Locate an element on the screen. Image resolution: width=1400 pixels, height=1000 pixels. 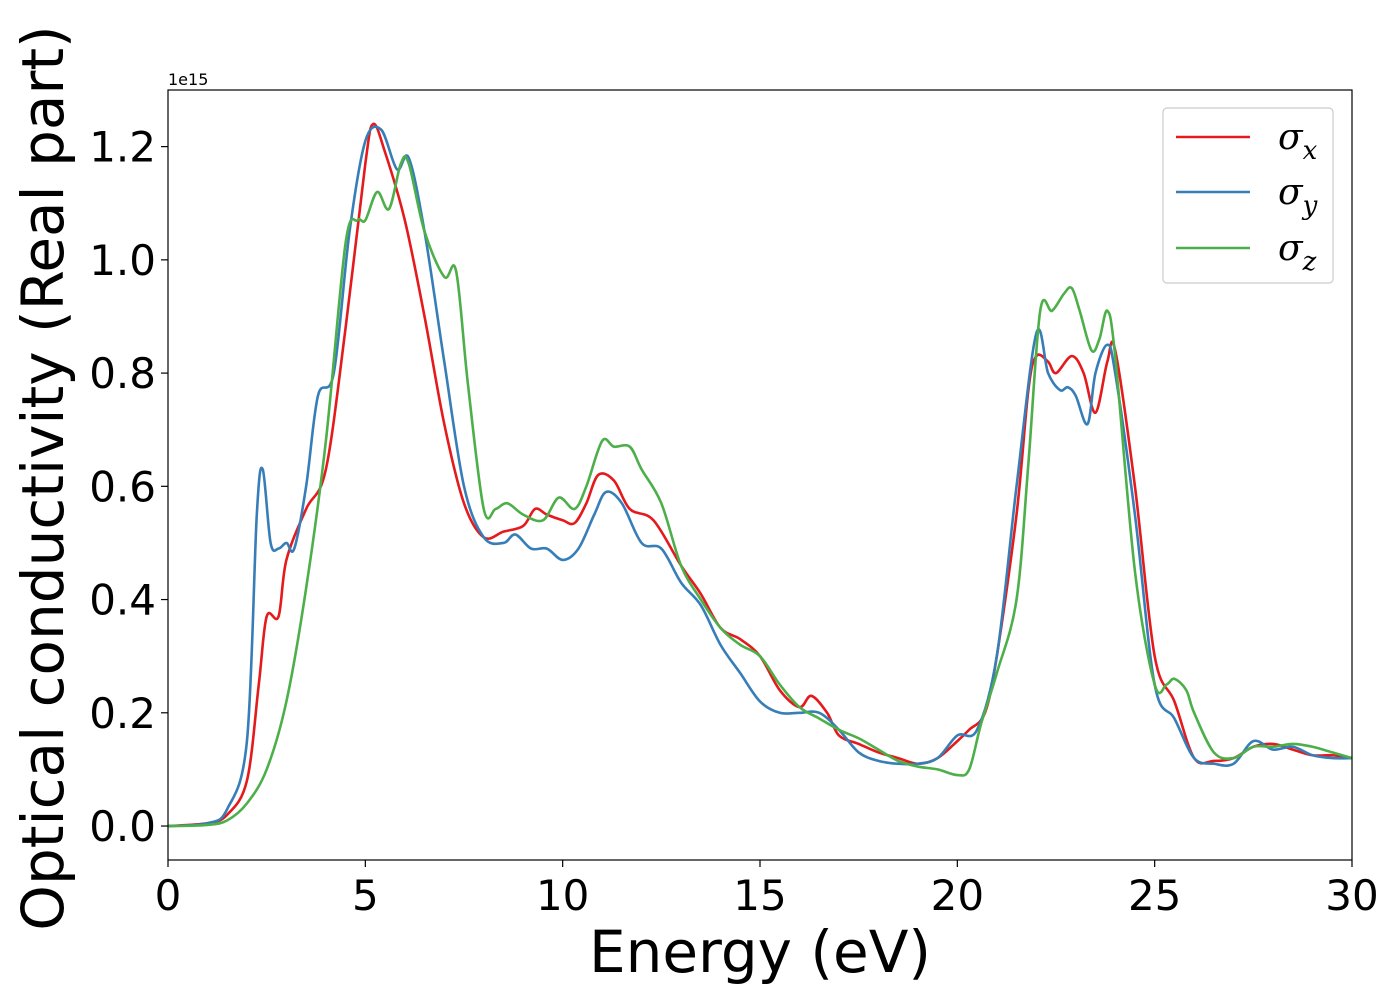
x-axis: 0 5 10 15 20 25 30 is located at coordinates (767, 890).